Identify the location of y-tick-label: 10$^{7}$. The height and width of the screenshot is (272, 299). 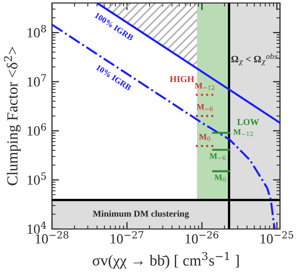
(37, 80).